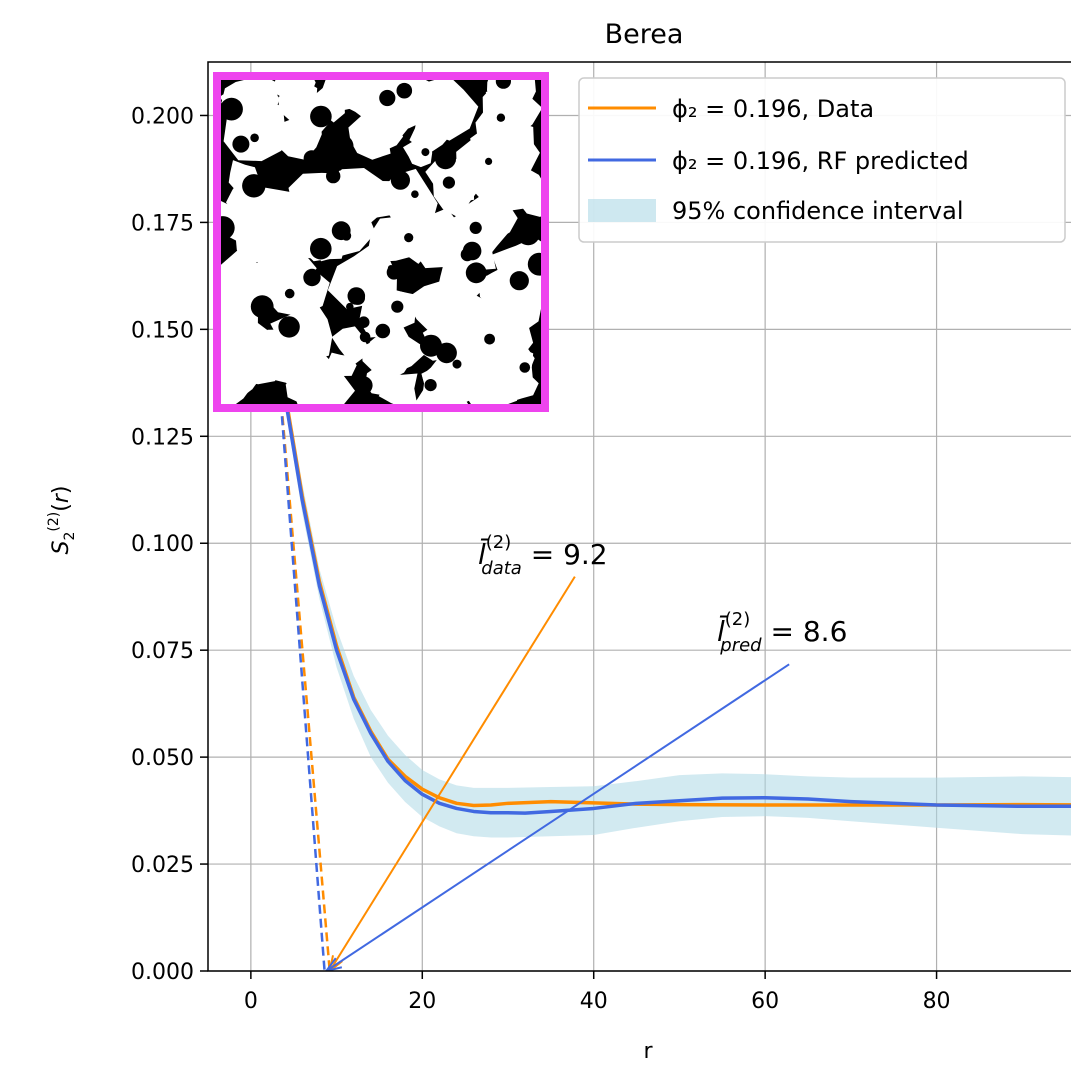 The height and width of the screenshot is (1067, 1071). I want to click on x-tick-label: 40, so click(594, 1001).